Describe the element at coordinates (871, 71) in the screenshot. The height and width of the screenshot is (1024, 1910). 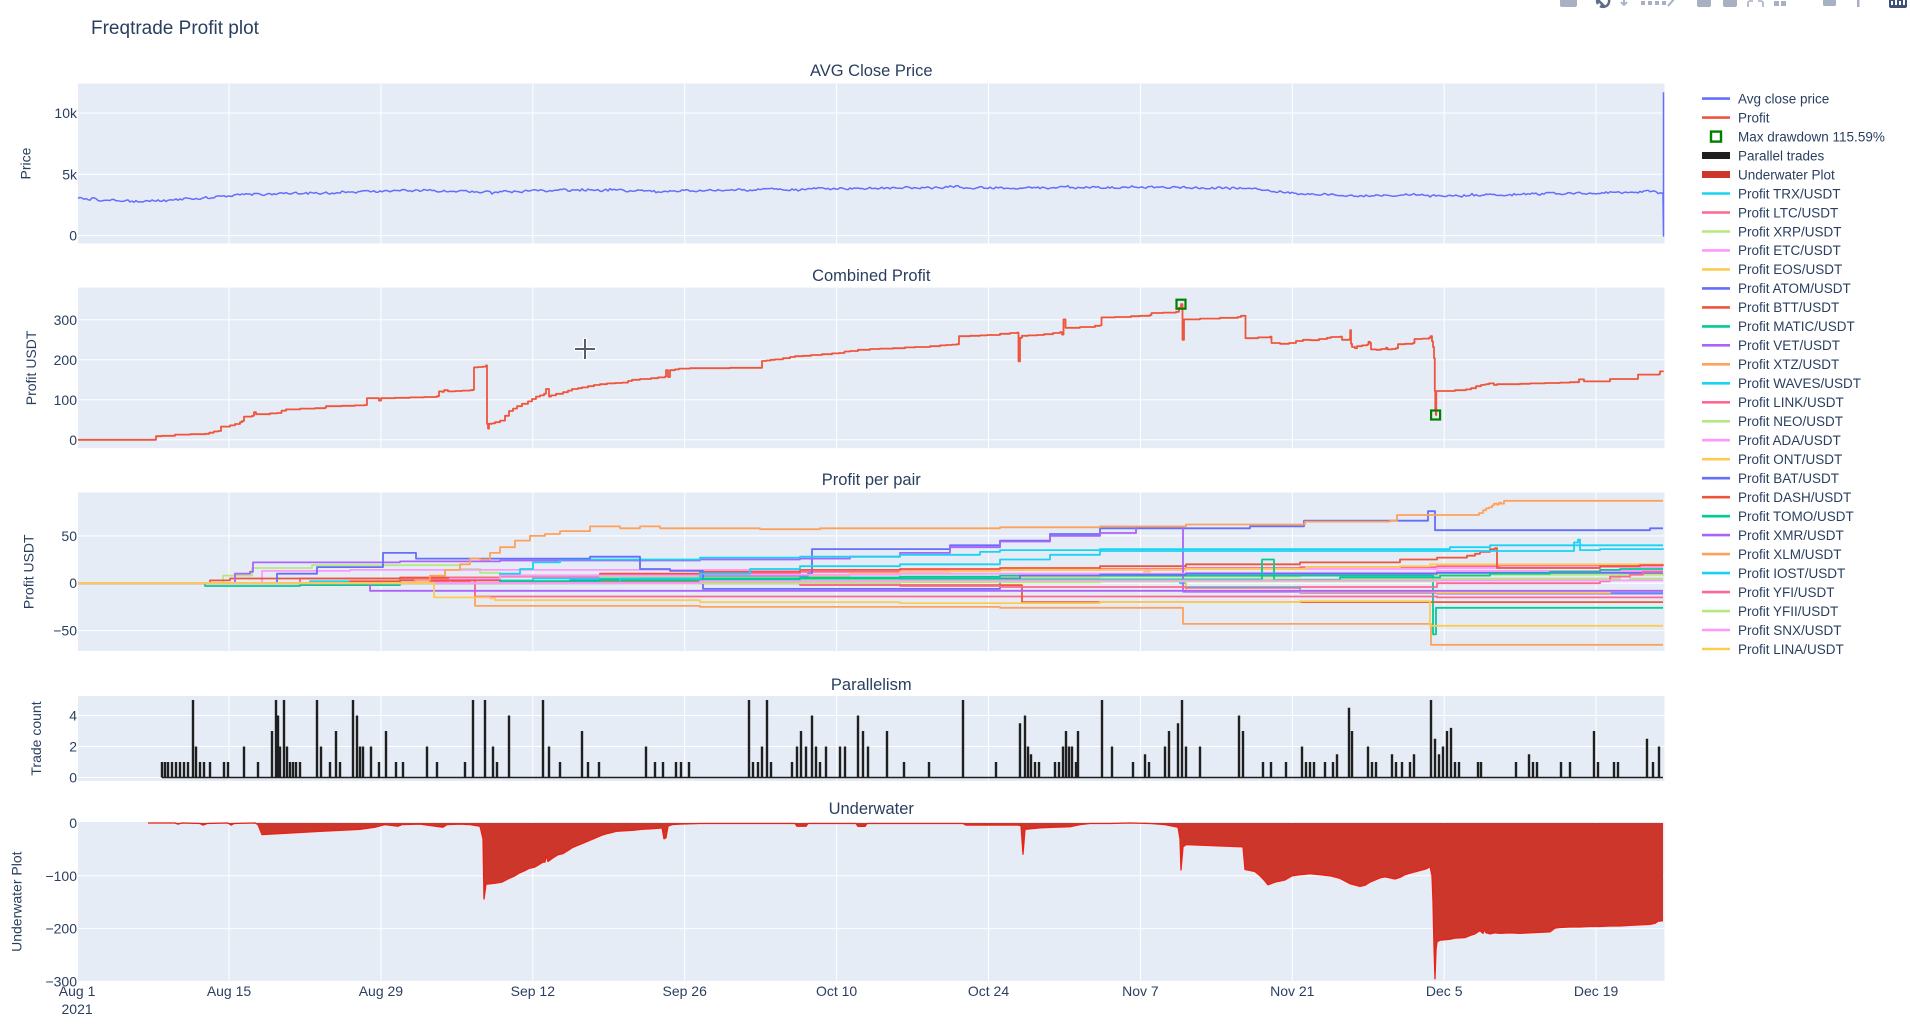
I see `svg-text: AVG Close Price` at that location.